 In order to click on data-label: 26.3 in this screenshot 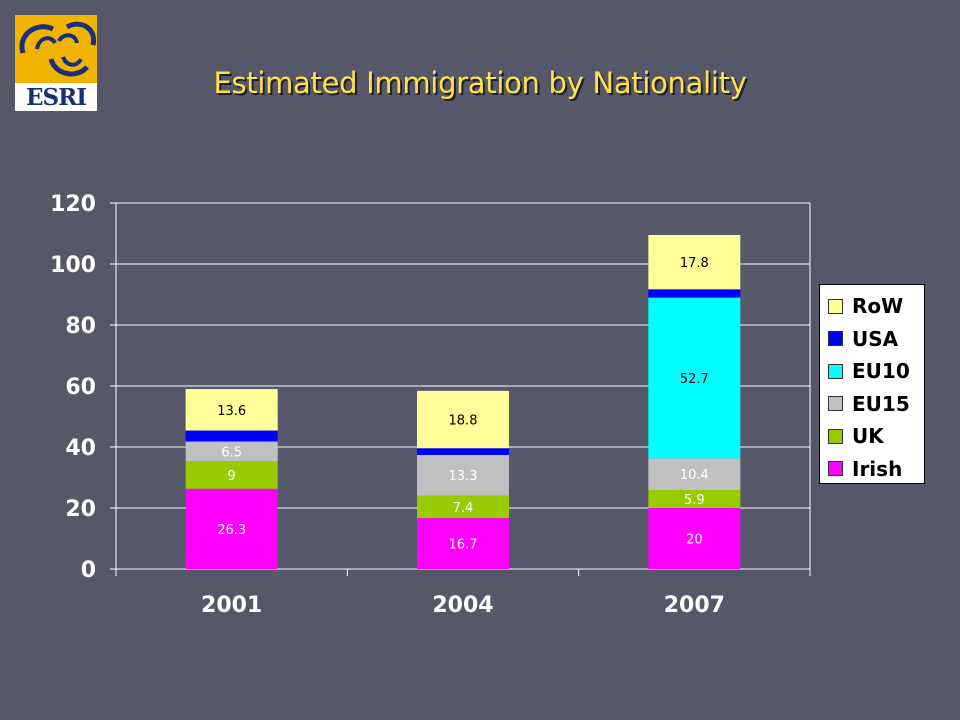, I will do `click(231, 530)`.